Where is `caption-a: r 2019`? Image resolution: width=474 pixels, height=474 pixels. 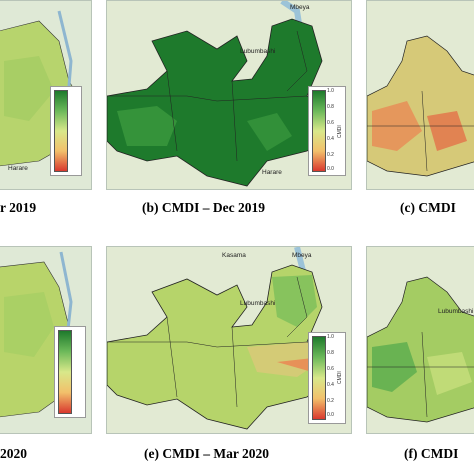
caption-a: r 2019 is located at coordinates (18, 207).